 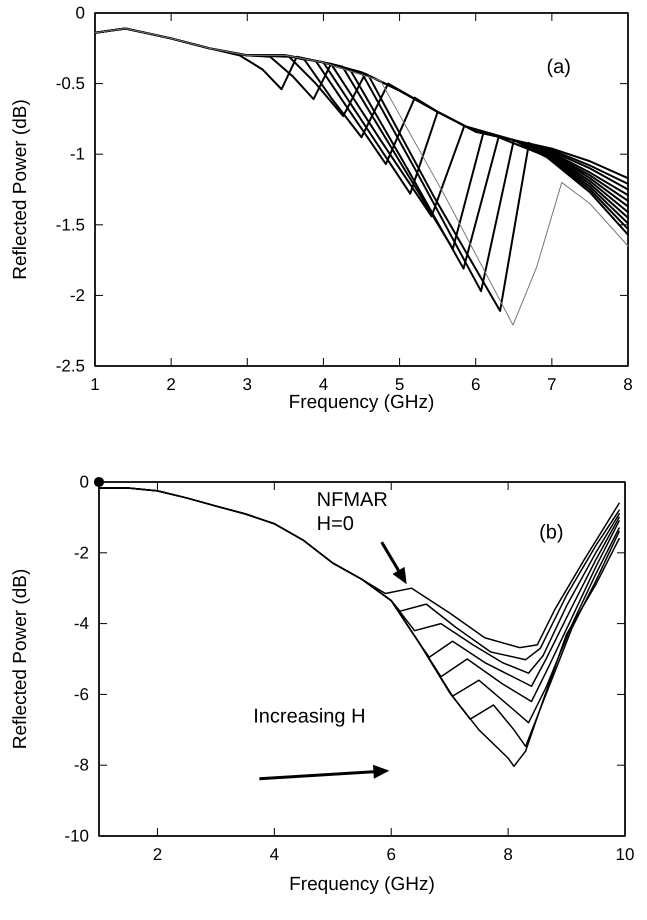 What do you see at coordinates (309, 717) in the screenshot?
I see `annotation: Increasing H` at bounding box center [309, 717].